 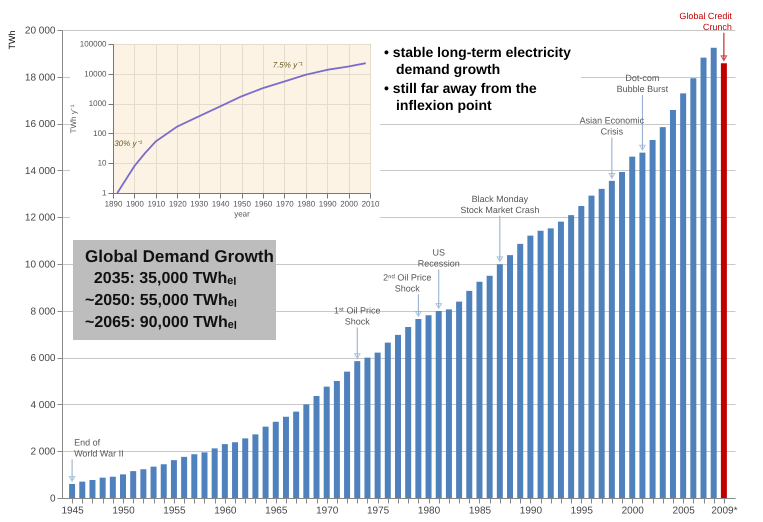 I want to click on annotation: 7.5% y⁻¹, so click(x=288, y=65).